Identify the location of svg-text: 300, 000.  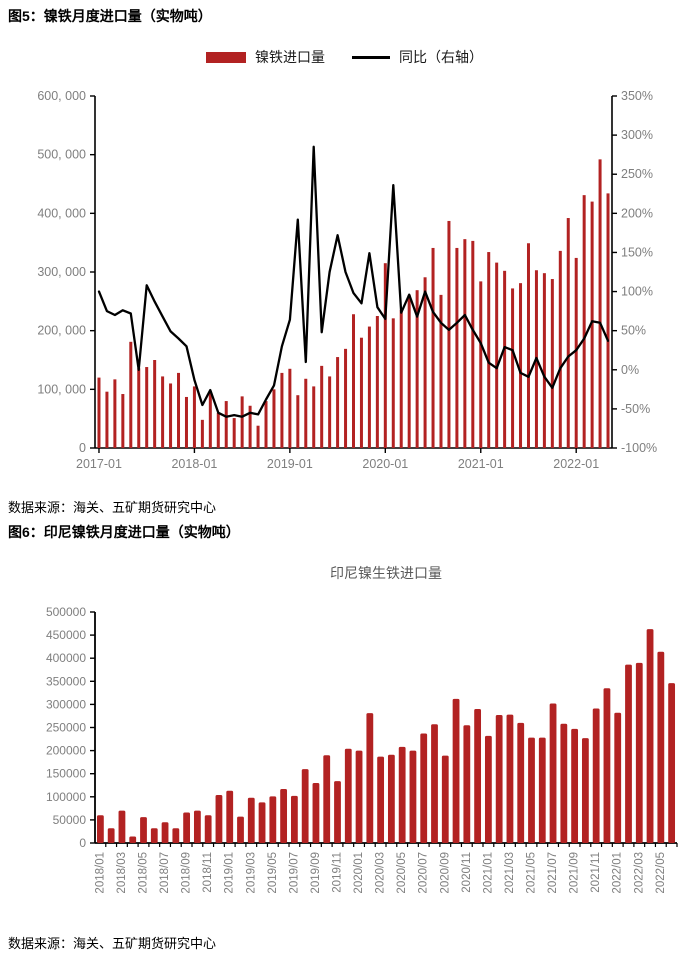
(61, 272).